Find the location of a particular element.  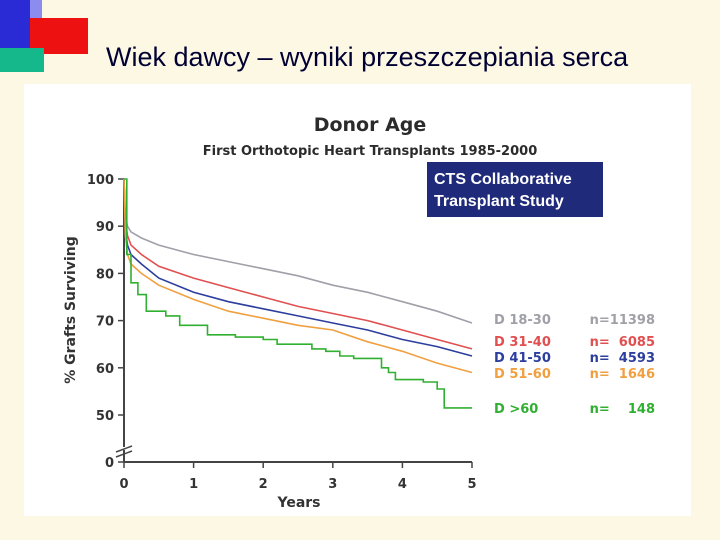

legend-label-4: D 51-60 is located at coordinates (522, 374).